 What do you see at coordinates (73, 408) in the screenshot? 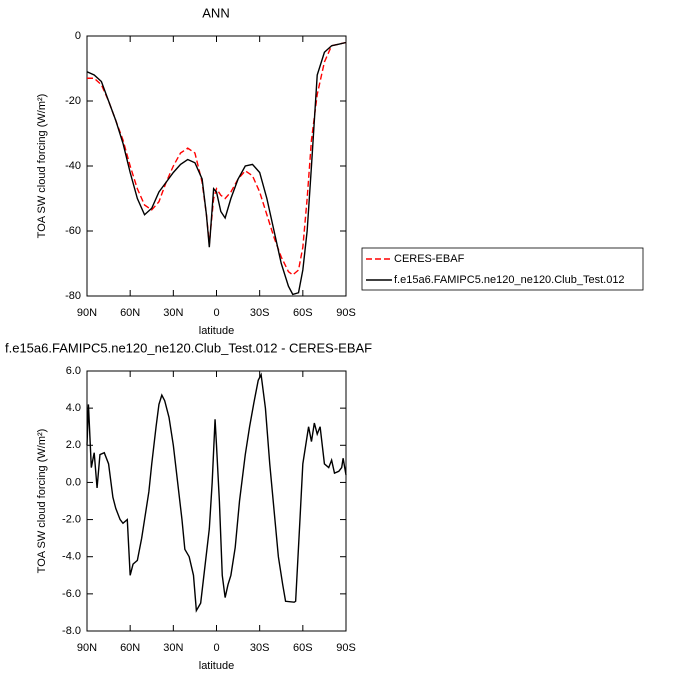
I see `y-tick-label: 4.0` at bounding box center [73, 408].